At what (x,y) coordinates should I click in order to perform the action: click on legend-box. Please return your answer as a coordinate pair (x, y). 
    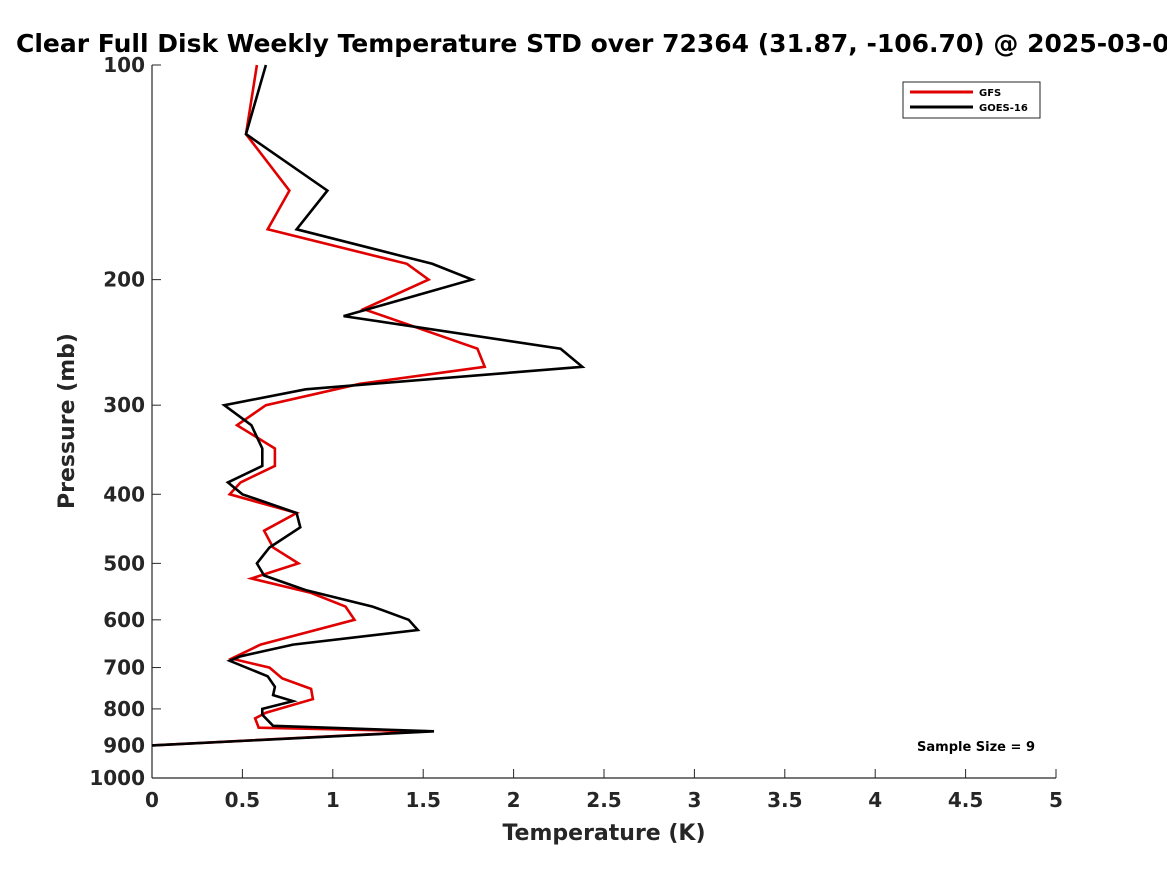
    Looking at the image, I should click on (971, 100).